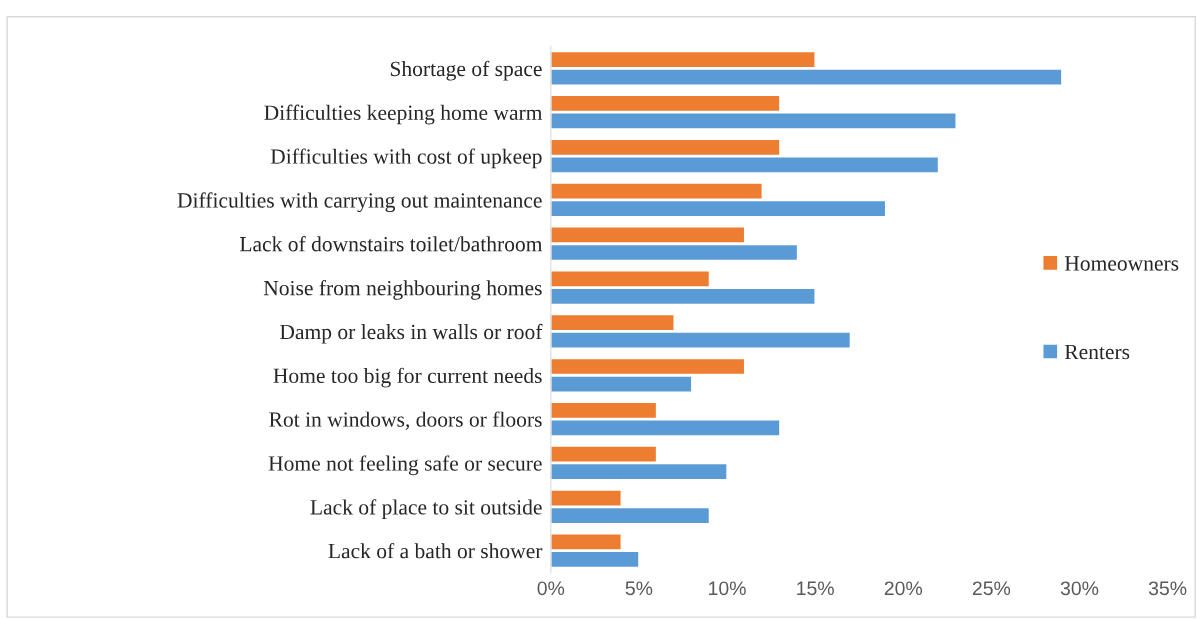 The width and height of the screenshot is (1200, 619). I want to click on x-tick-label: 0%, so click(551, 588).